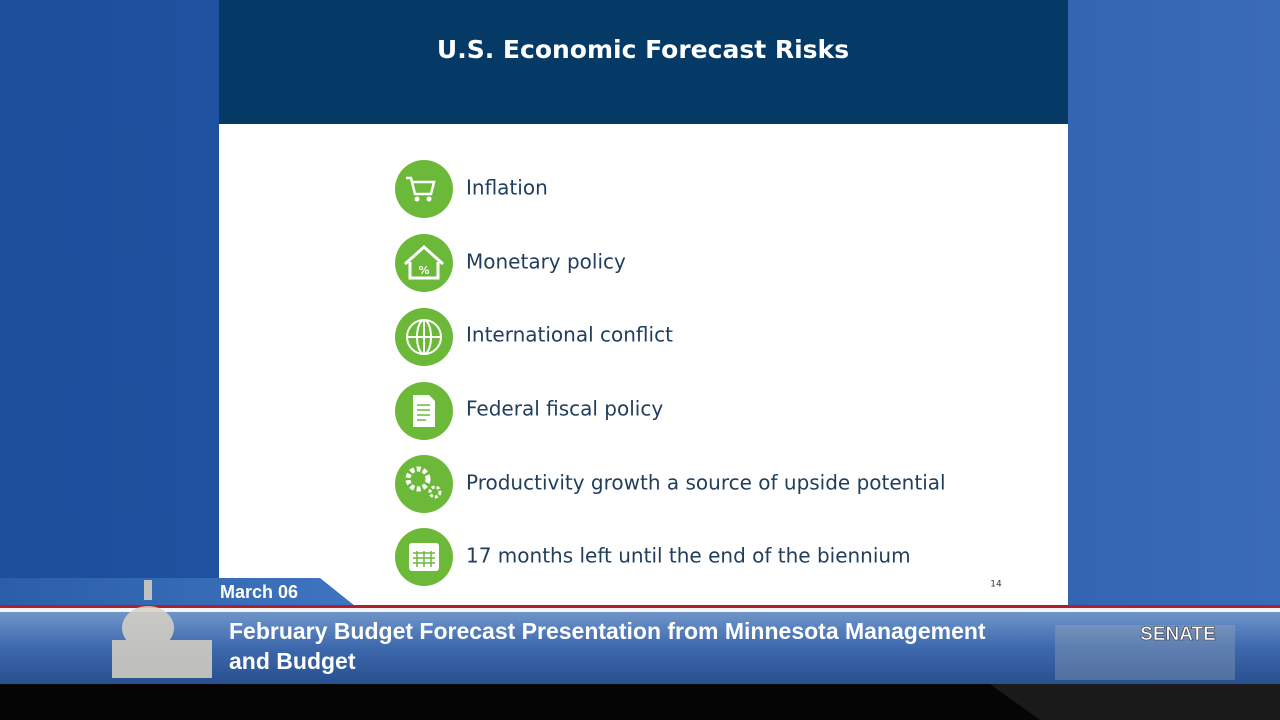 The height and width of the screenshot is (720, 1280). What do you see at coordinates (162, 629) in the screenshot?
I see `capitol-logo` at bounding box center [162, 629].